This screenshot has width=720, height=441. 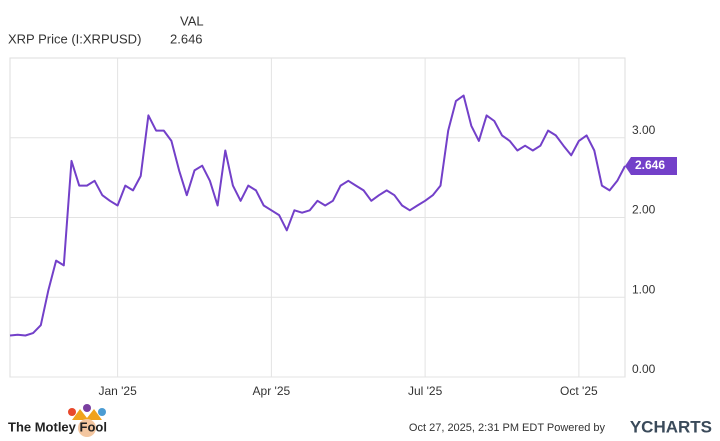 I want to click on x-tick-label: Apr '25, so click(x=272, y=391).